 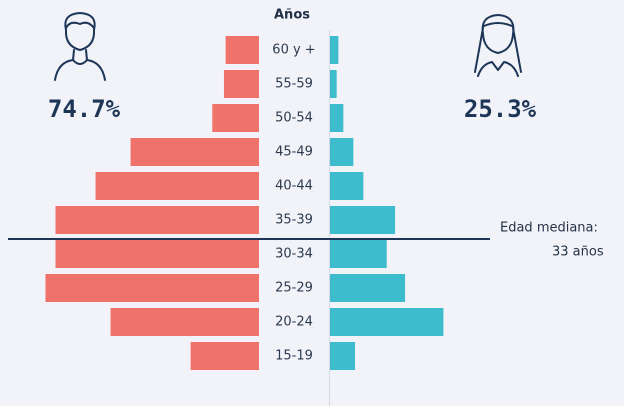 What do you see at coordinates (293, 50) in the screenshot?
I see `category-label: 60 y +` at bounding box center [293, 50].